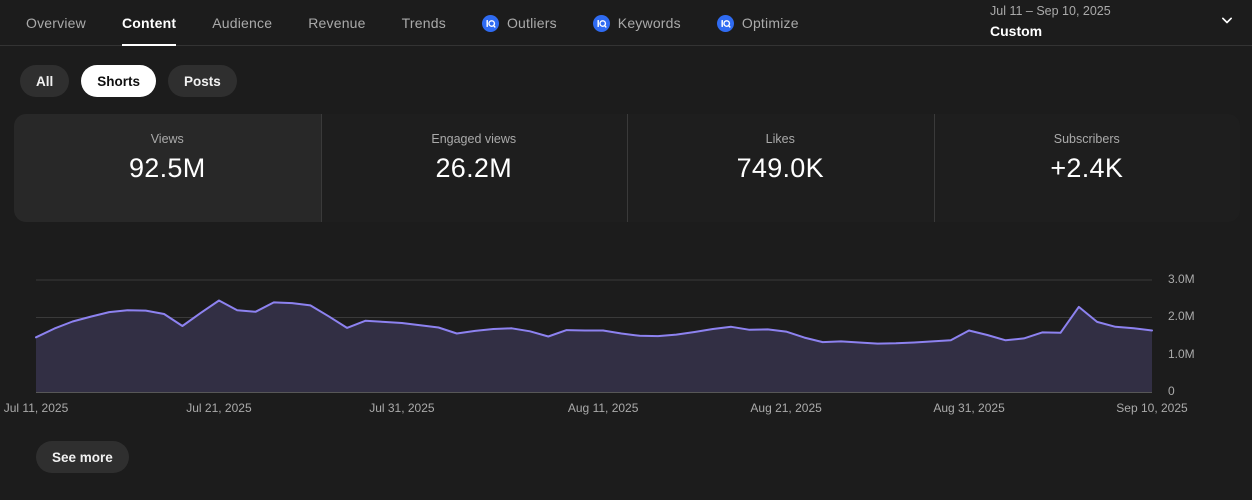  Describe the element at coordinates (969, 408) in the screenshot. I see `x-axis-tick: Aug 31, 2025` at that location.